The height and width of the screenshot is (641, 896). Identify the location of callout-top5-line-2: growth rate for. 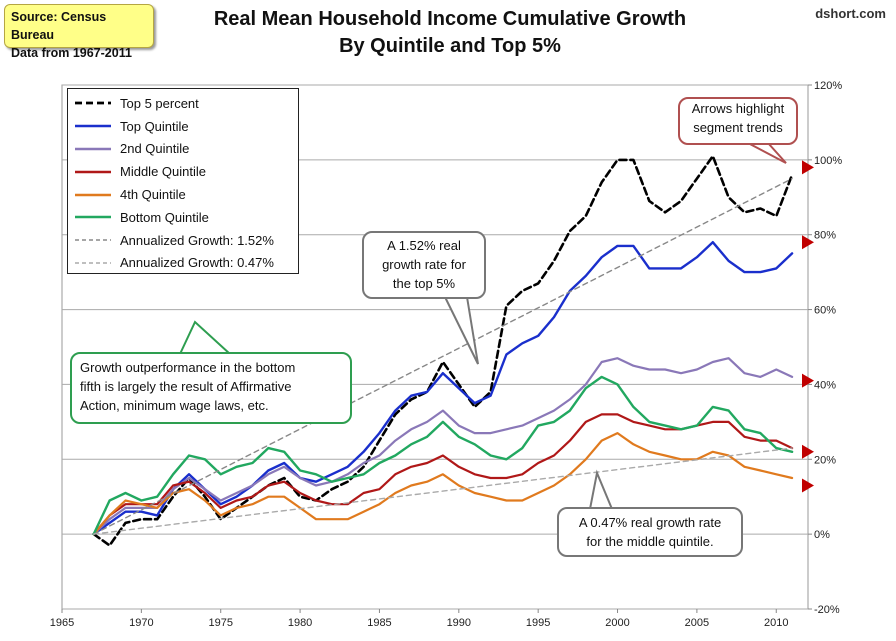
(424, 264).